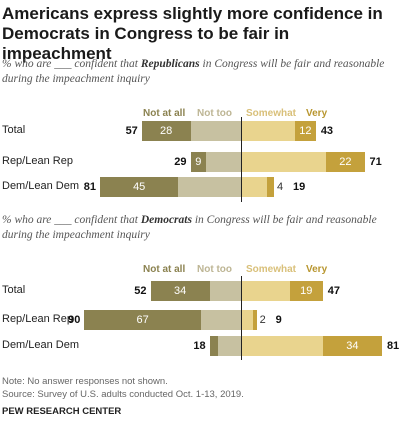 The image size is (403, 433). I want to click on net-confident-label: 81, so click(393, 346).